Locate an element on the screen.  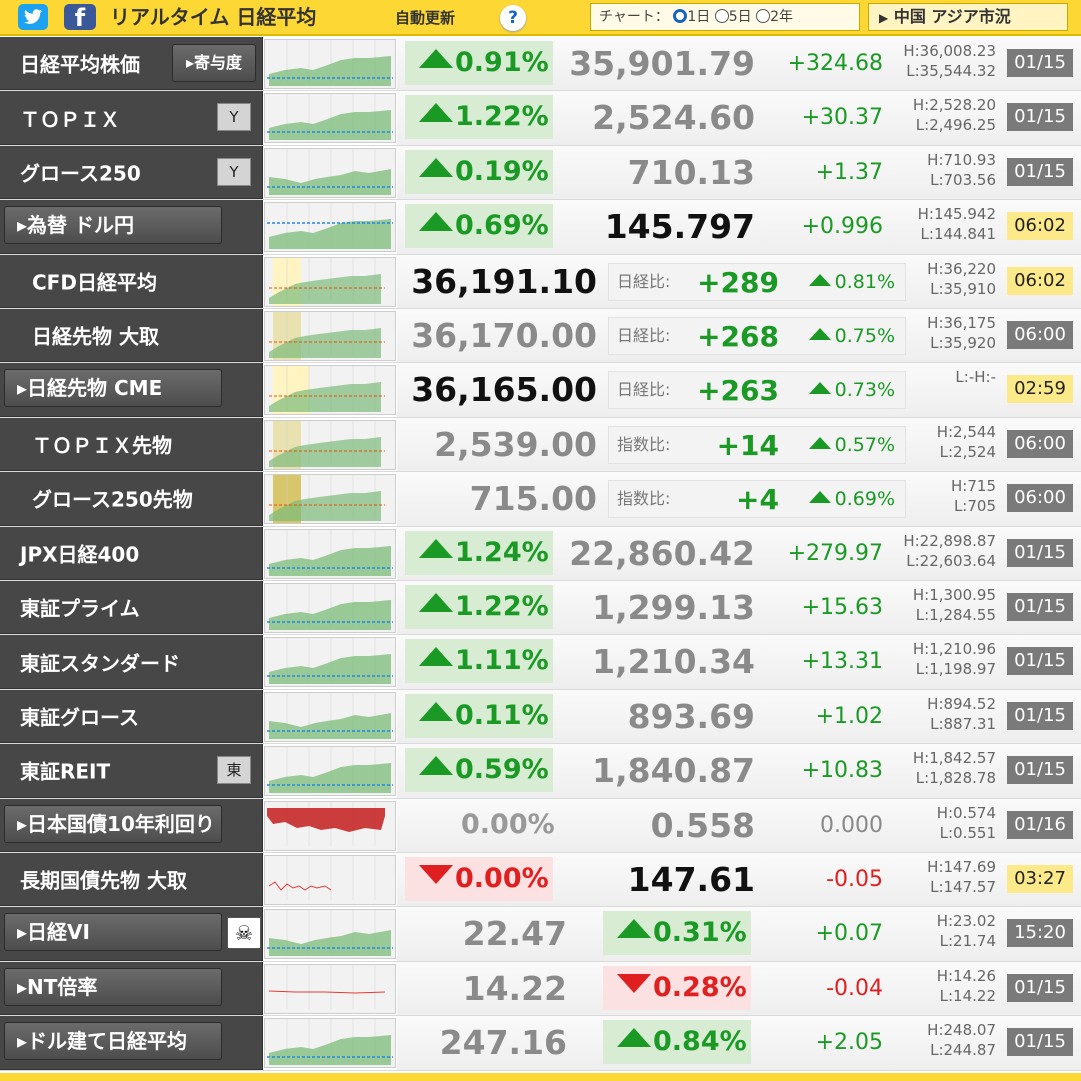
row-name: 日経先物 CME is located at coordinates (95, 388).